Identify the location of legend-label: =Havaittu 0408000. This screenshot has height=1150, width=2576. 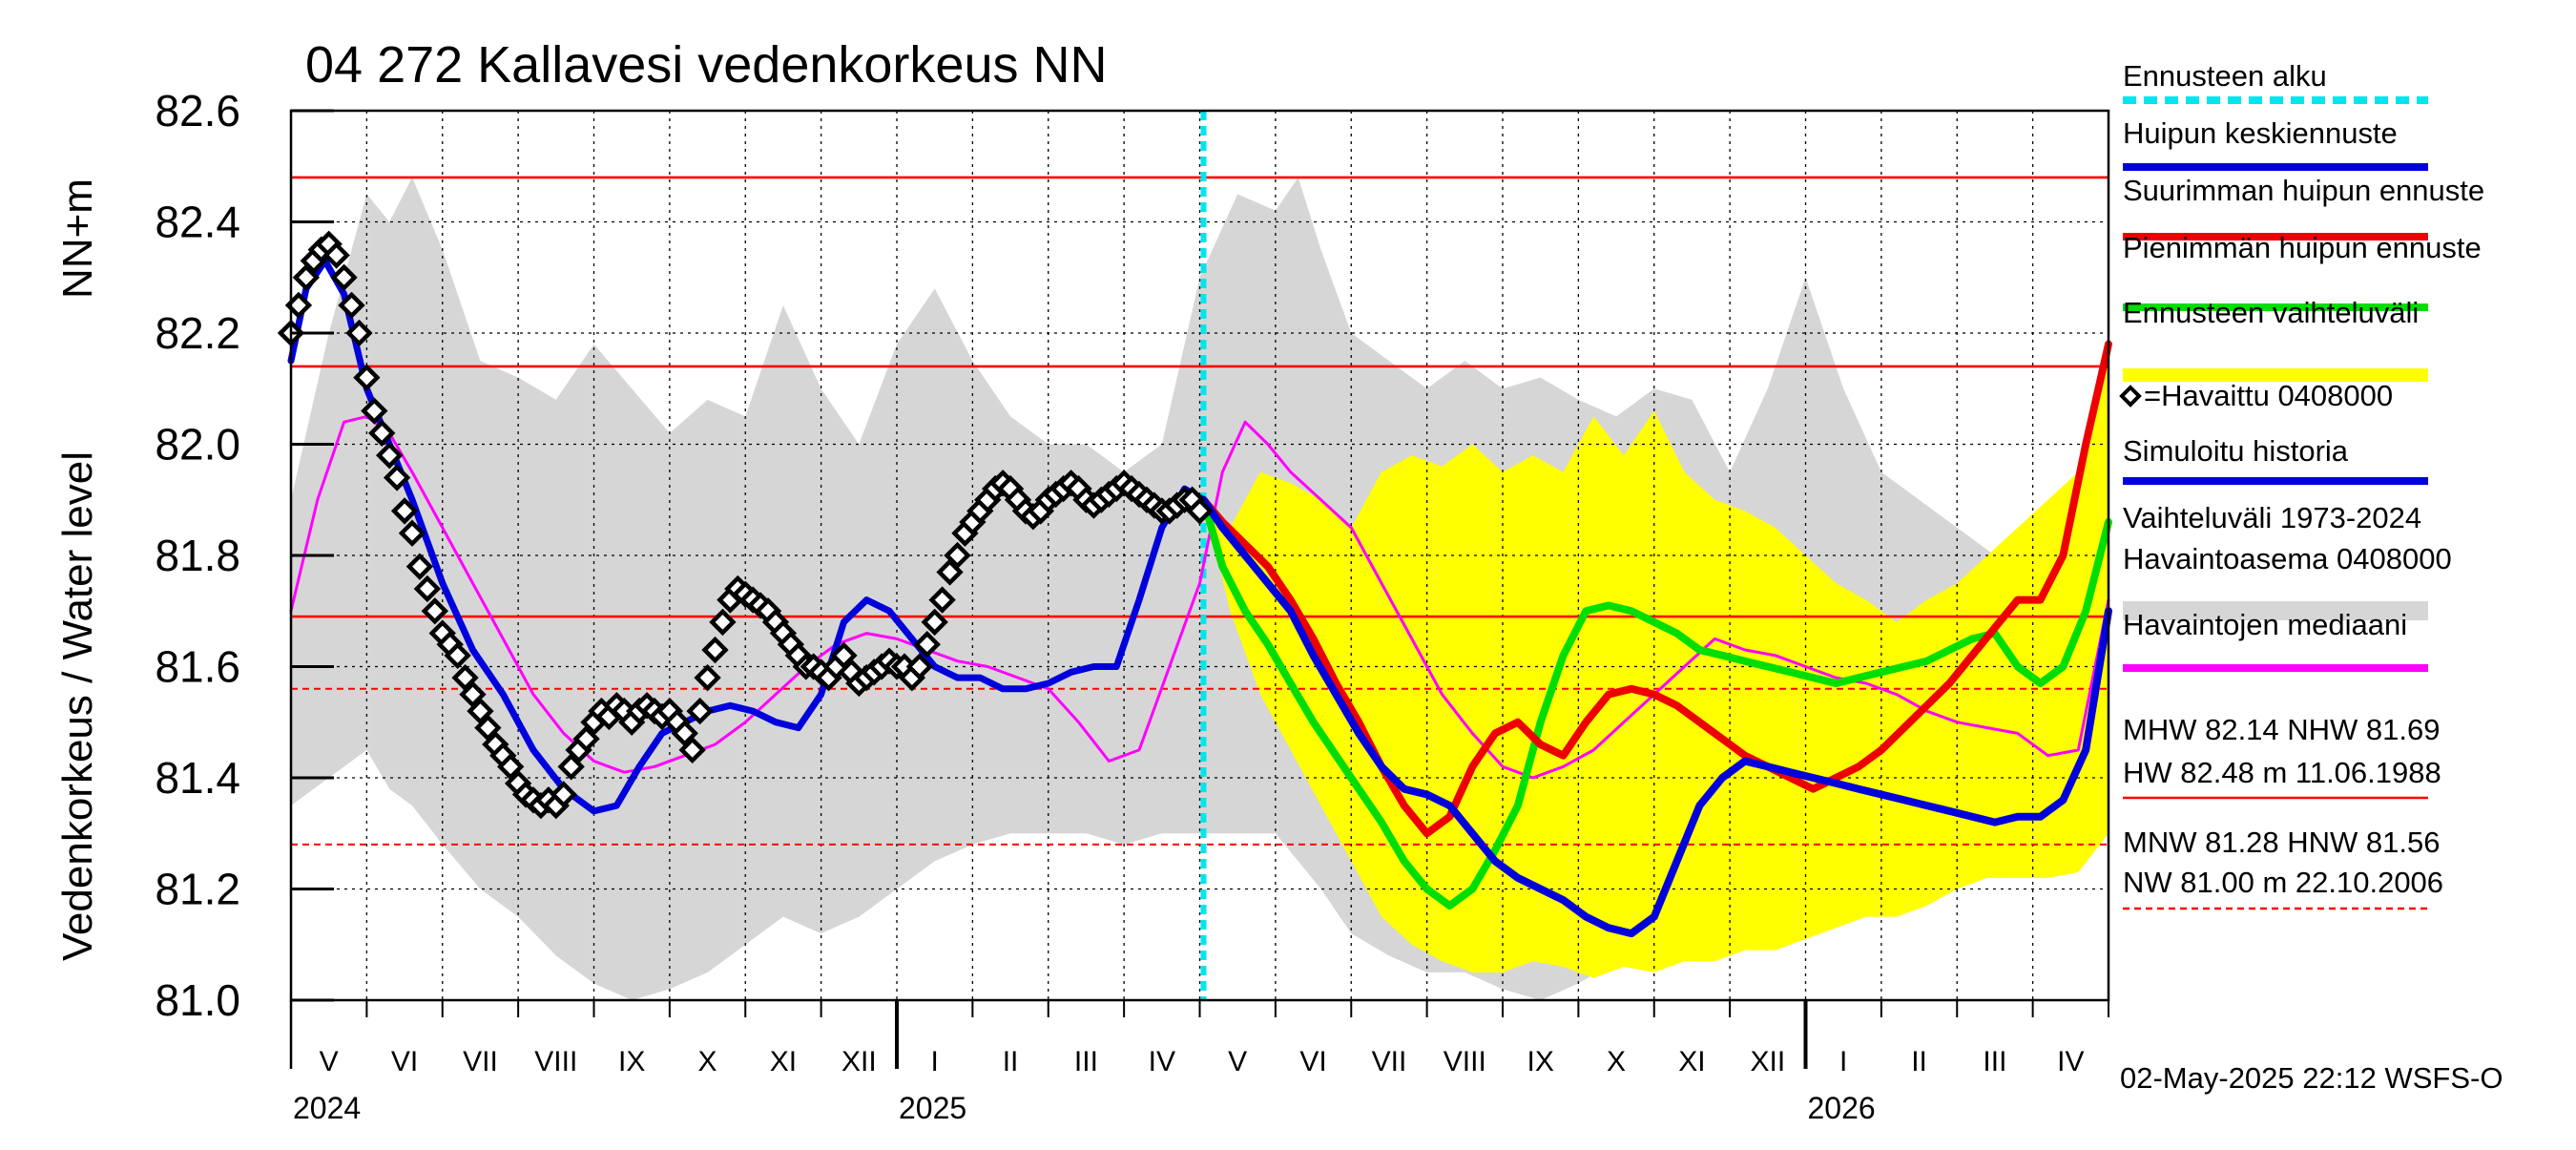
(2268, 395).